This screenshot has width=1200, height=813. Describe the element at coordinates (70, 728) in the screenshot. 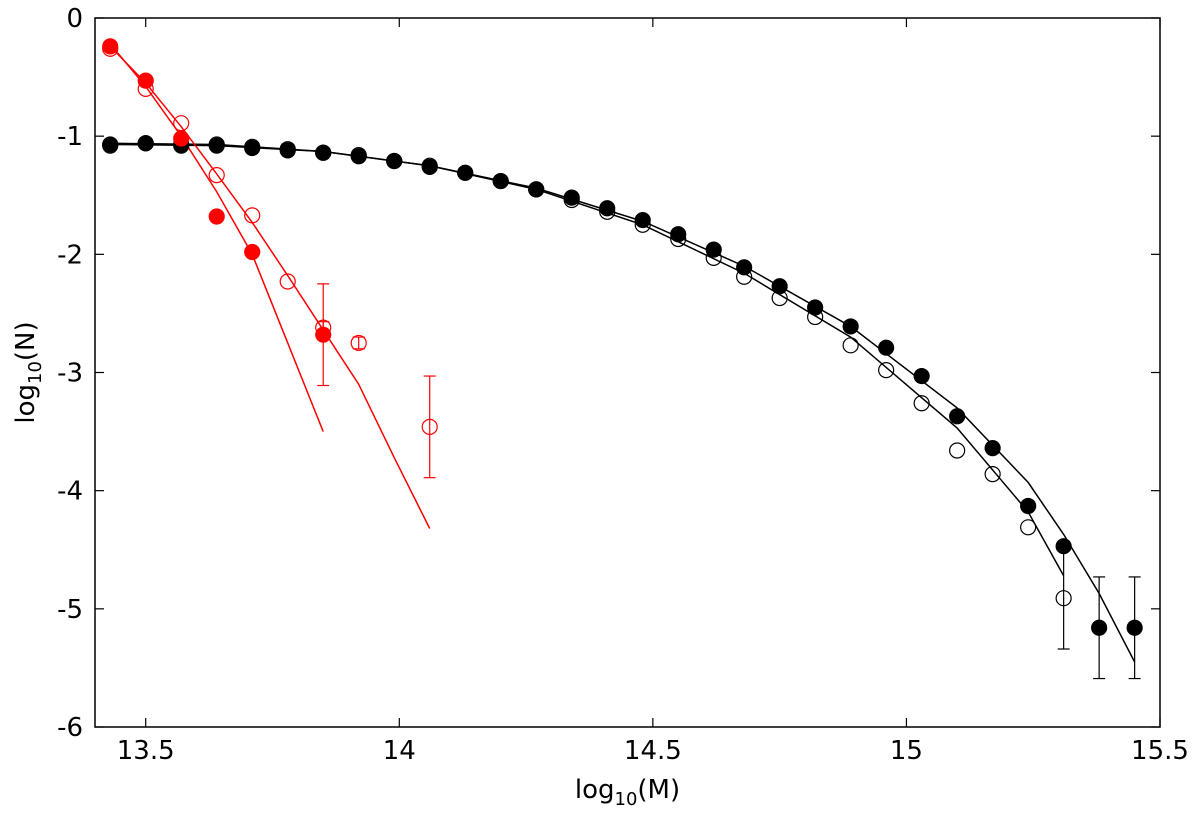

I see `y-tick-label: -6` at that location.